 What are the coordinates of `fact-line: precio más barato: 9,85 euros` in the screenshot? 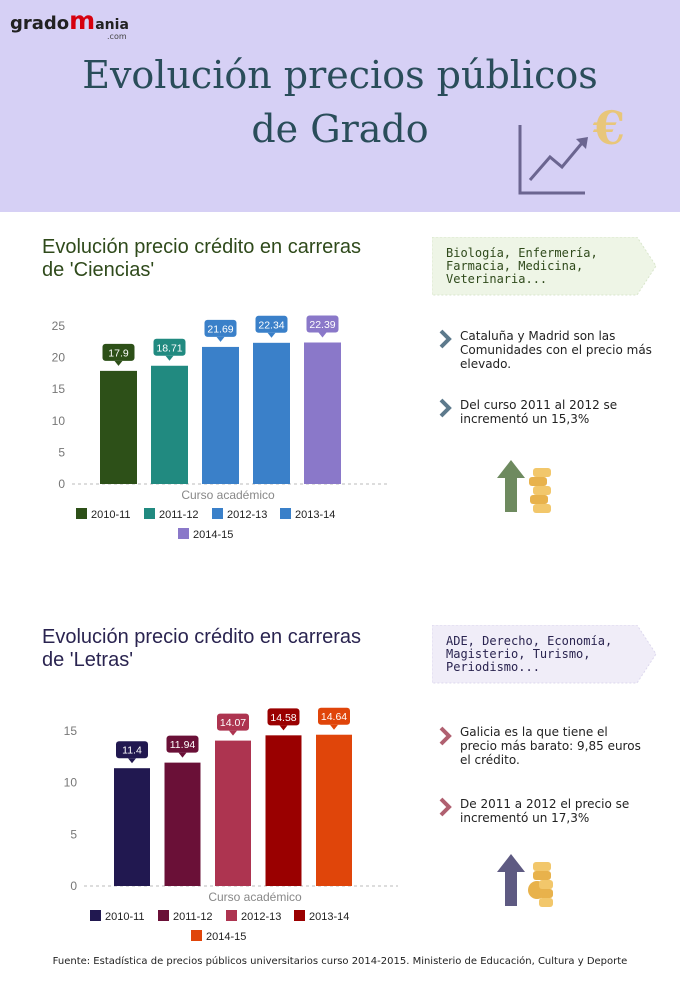 It's located at (550, 746).